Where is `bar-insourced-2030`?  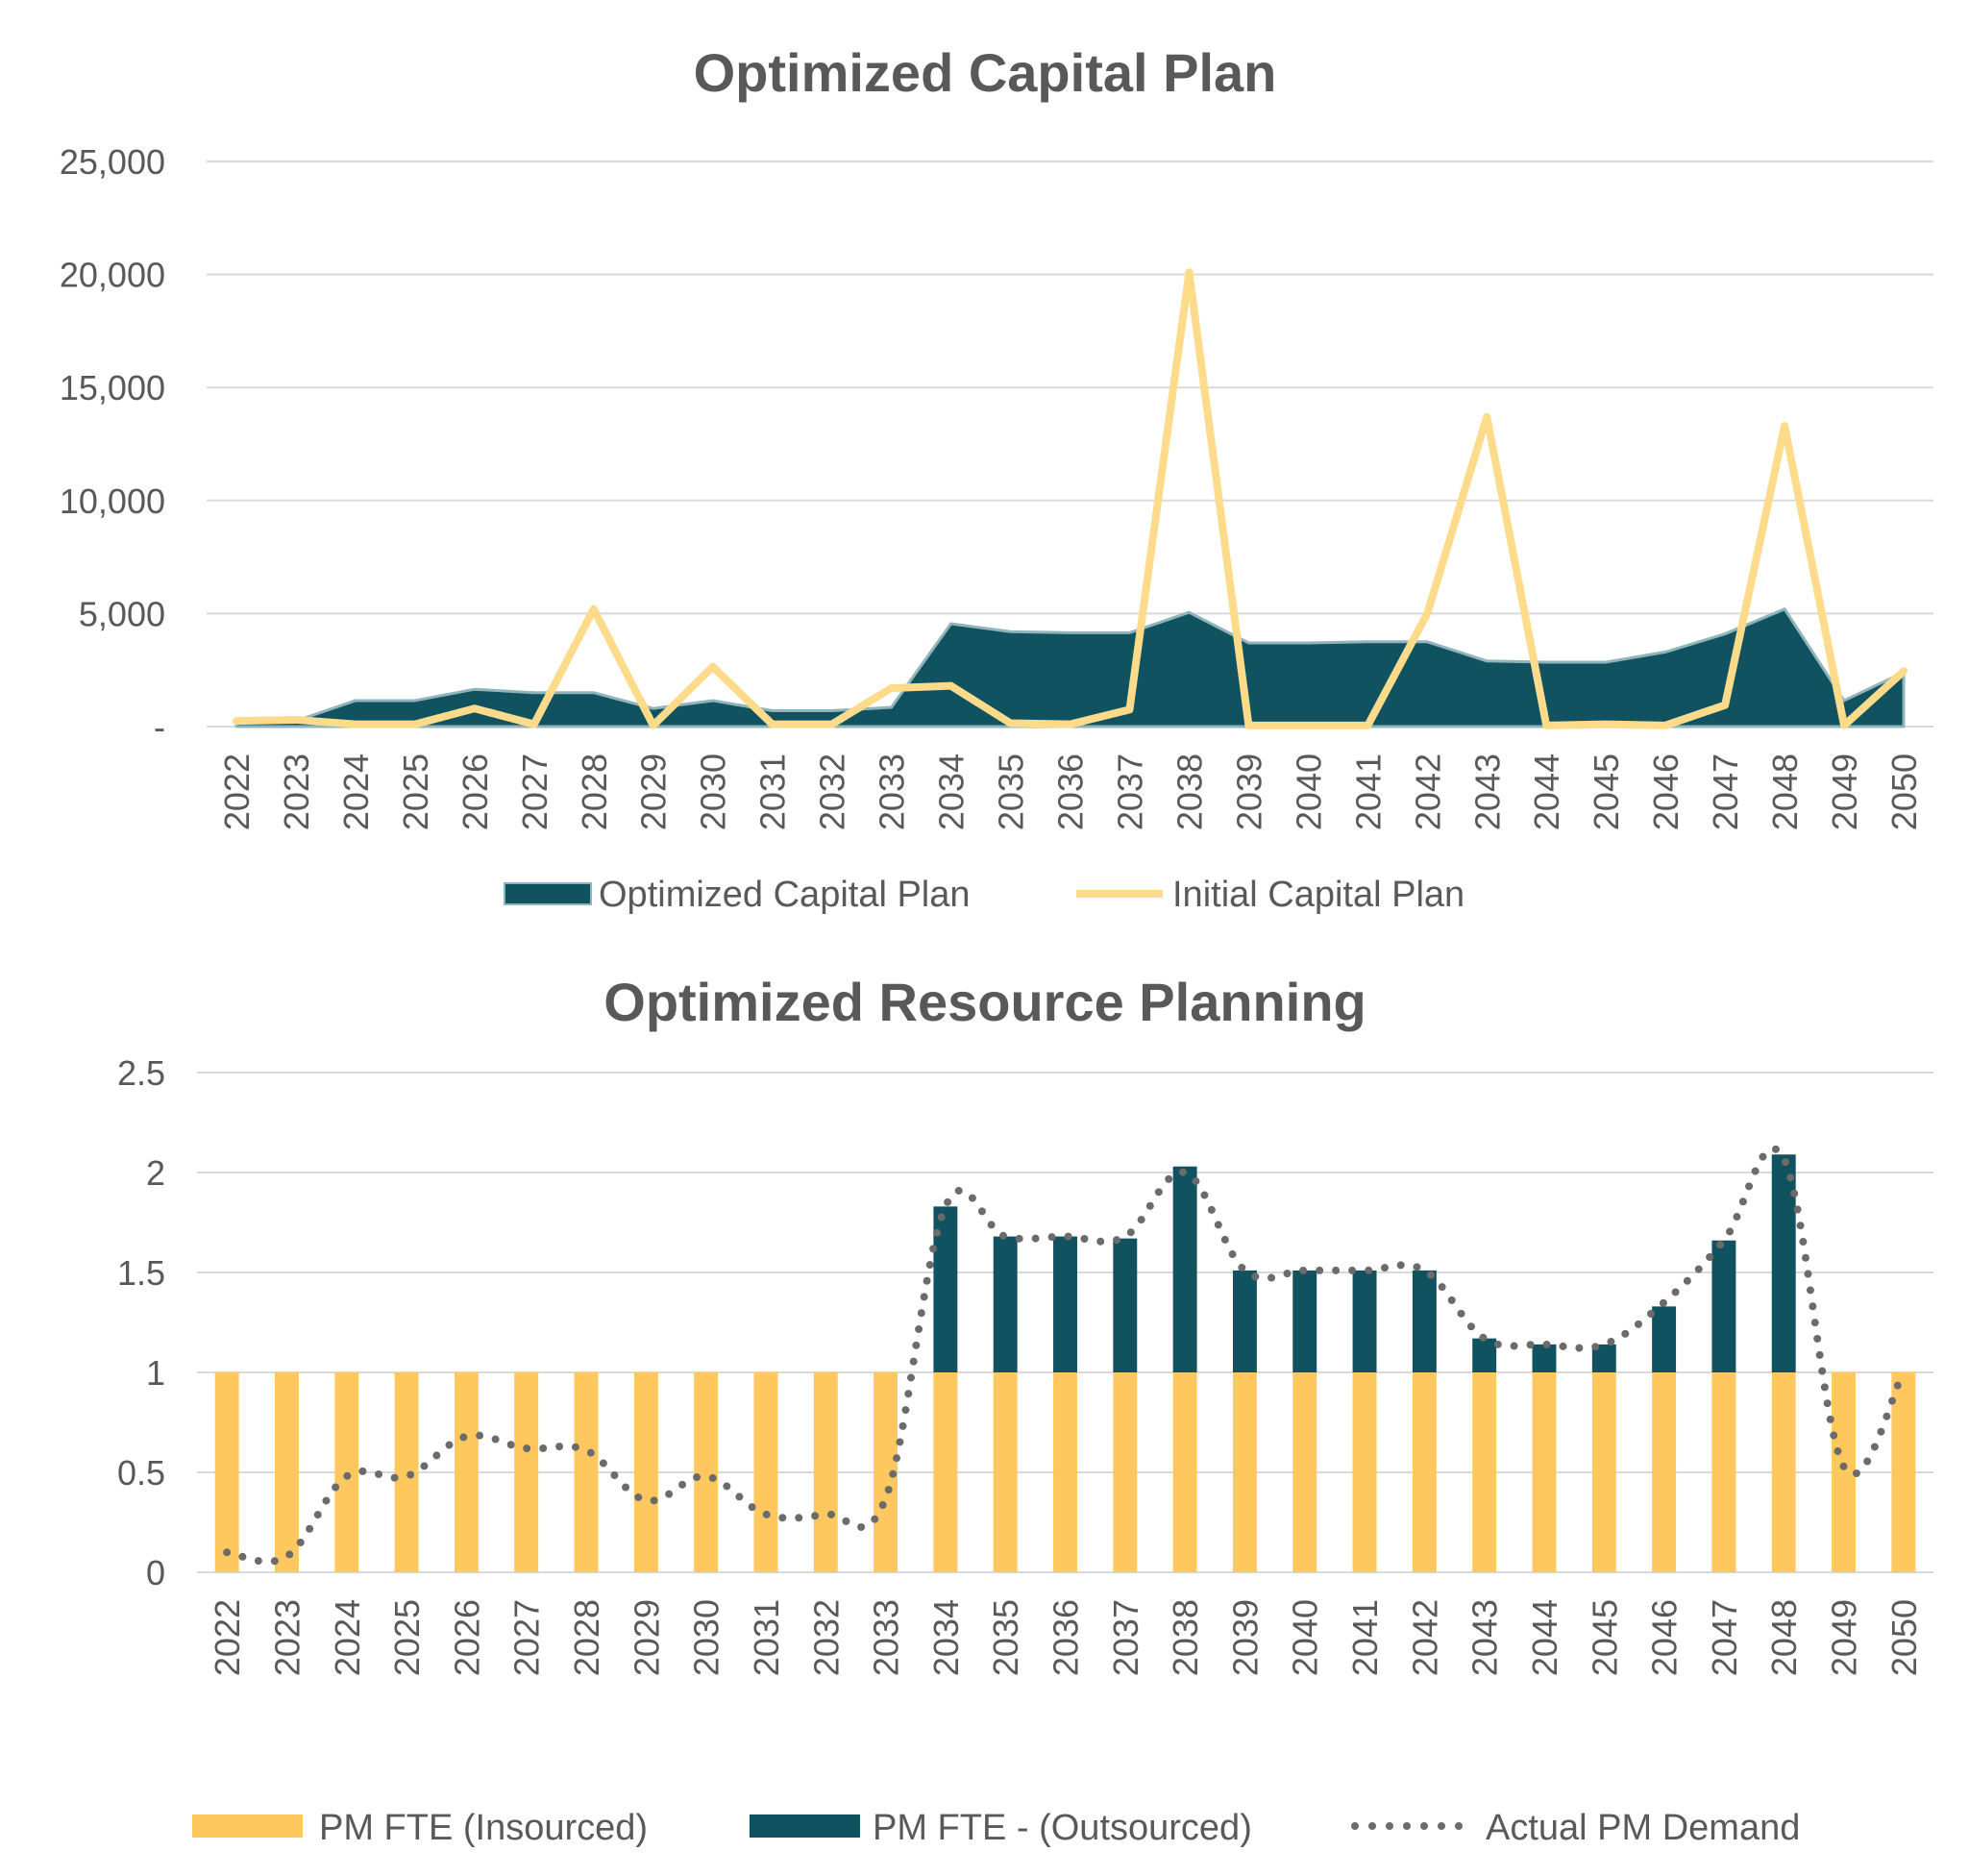
bar-insourced-2030 is located at coordinates (706, 1472).